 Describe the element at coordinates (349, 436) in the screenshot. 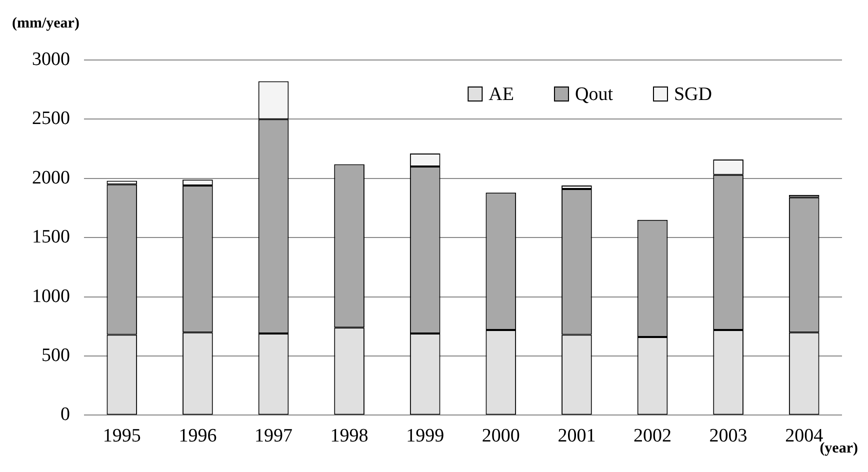

I see `x-tick-label: 1998` at that location.